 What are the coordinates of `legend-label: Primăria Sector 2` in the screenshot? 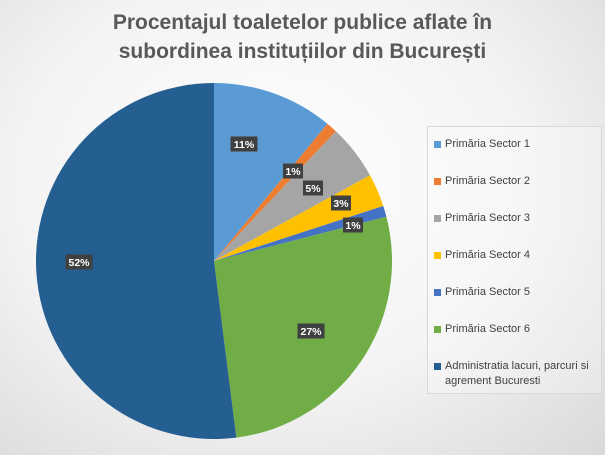 It's located at (487, 181).